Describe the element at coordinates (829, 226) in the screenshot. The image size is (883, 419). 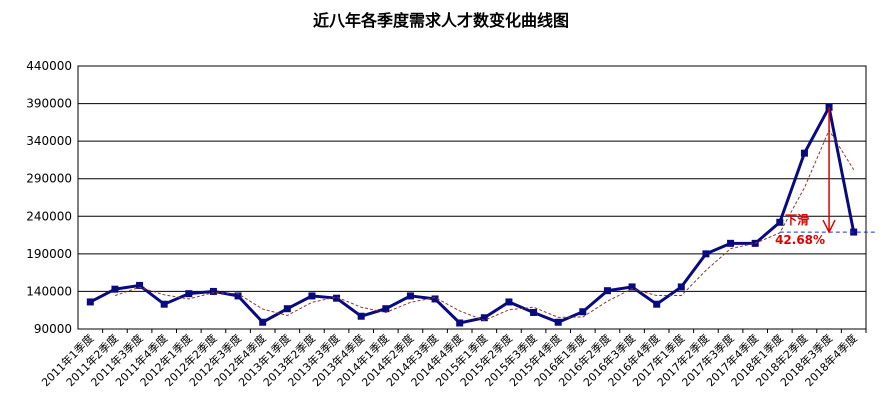
I see `arrow-head` at that location.